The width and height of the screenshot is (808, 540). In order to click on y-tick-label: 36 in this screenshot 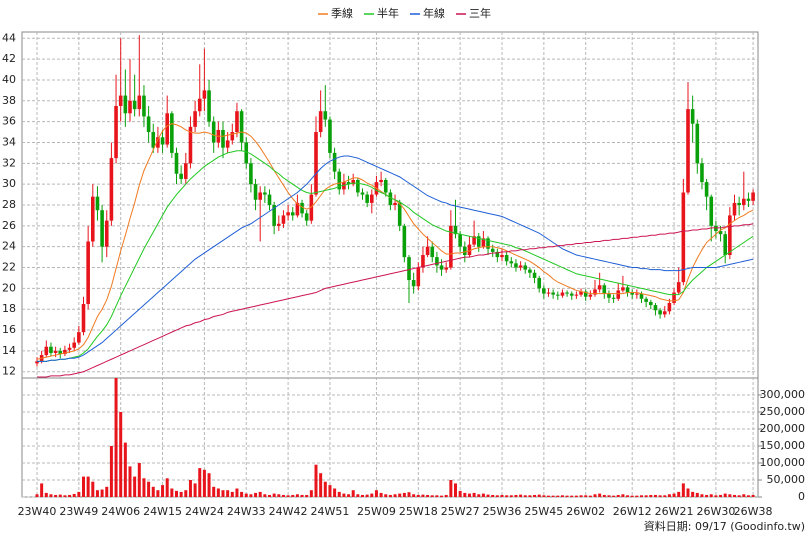, I will do `click(9, 121)`.